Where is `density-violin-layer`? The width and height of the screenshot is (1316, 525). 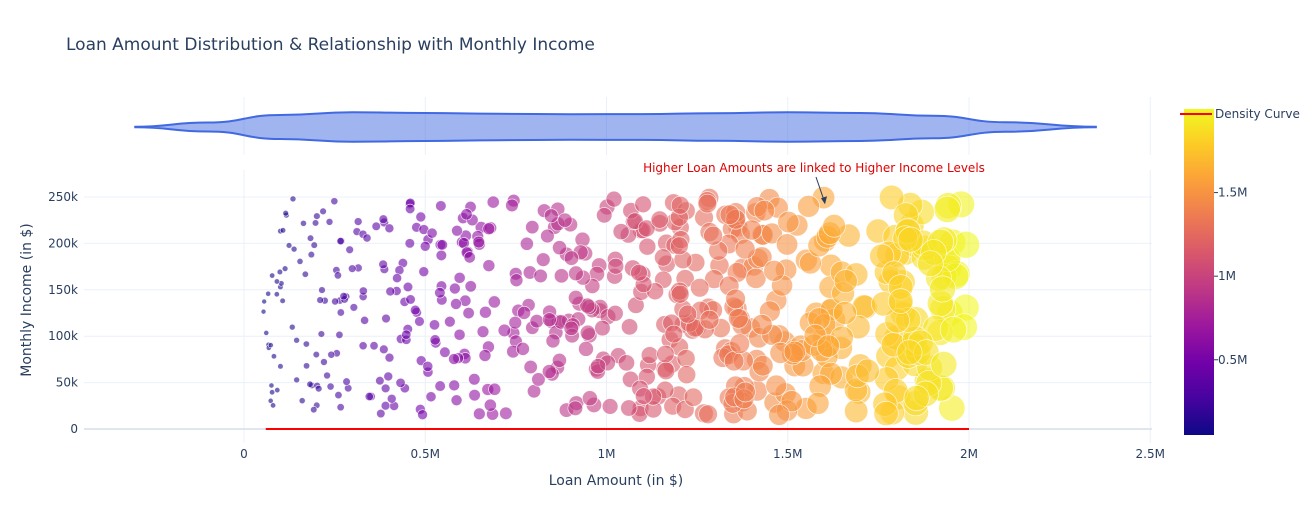 density-violin-layer is located at coordinates (615, 127).